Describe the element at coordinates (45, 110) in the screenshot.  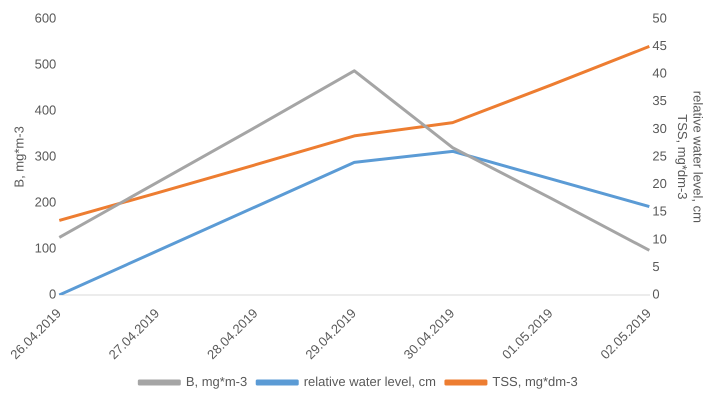
I see `y-tick-label: 400` at that location.